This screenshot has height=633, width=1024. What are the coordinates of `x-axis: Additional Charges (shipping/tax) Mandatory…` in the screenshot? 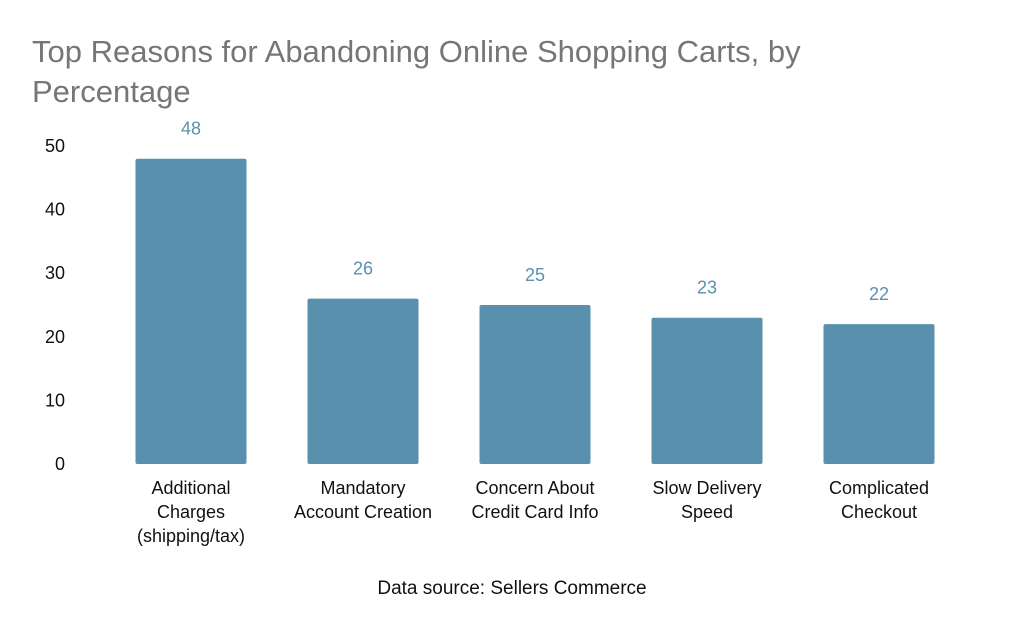 It's located at (533, 512).